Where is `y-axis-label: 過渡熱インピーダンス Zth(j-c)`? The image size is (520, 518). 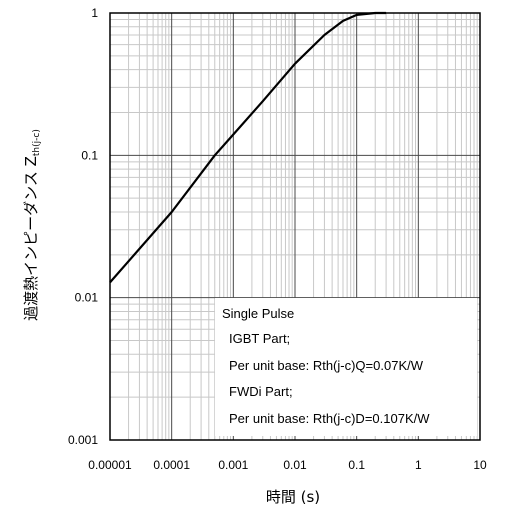
y-axis-label: 過渡熱インピーダンス Zth(j-c) is located at coordinates (32, 225).